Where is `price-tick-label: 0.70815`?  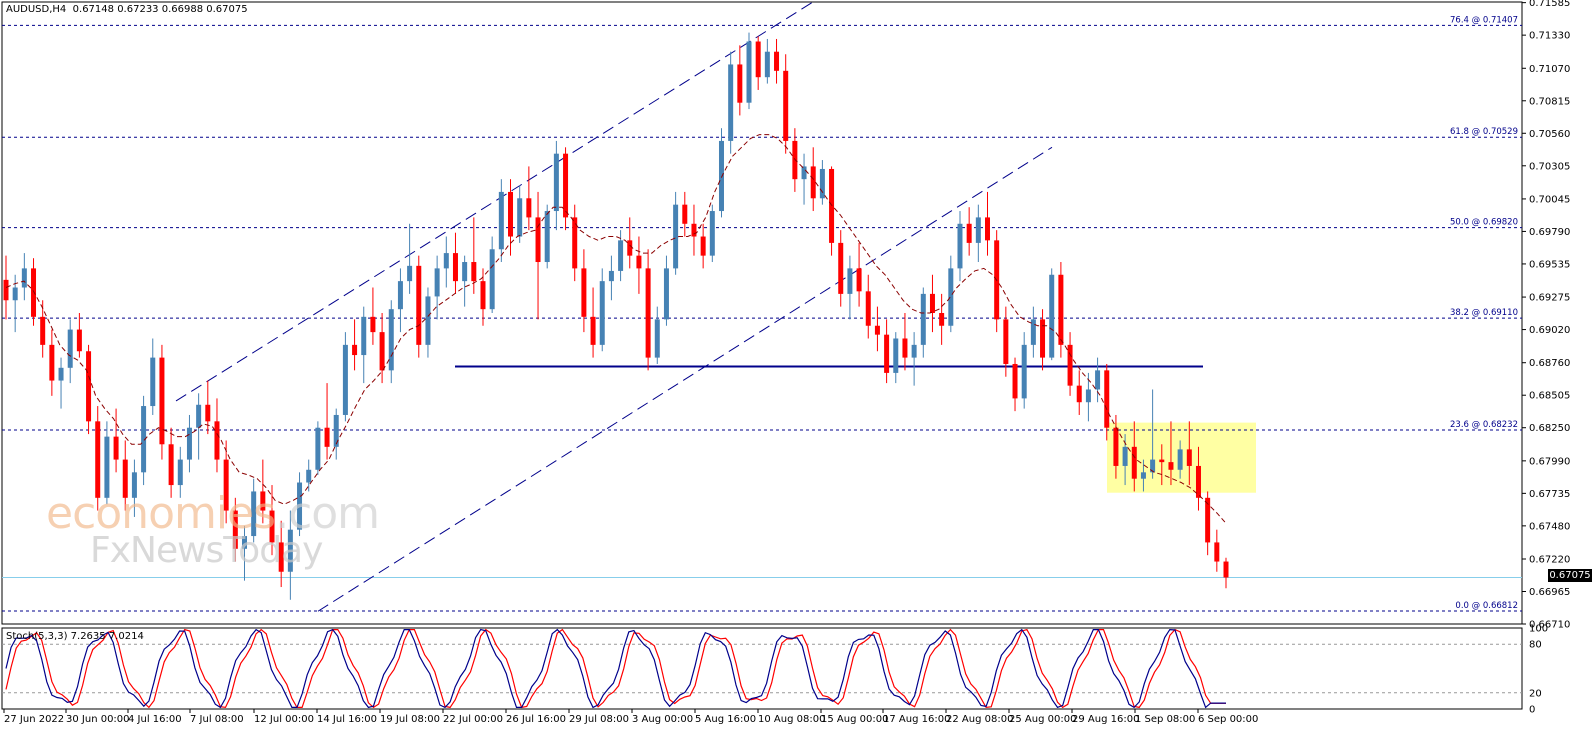
price-tick-label: 0.70815 is located at coordinates (1549, 101).